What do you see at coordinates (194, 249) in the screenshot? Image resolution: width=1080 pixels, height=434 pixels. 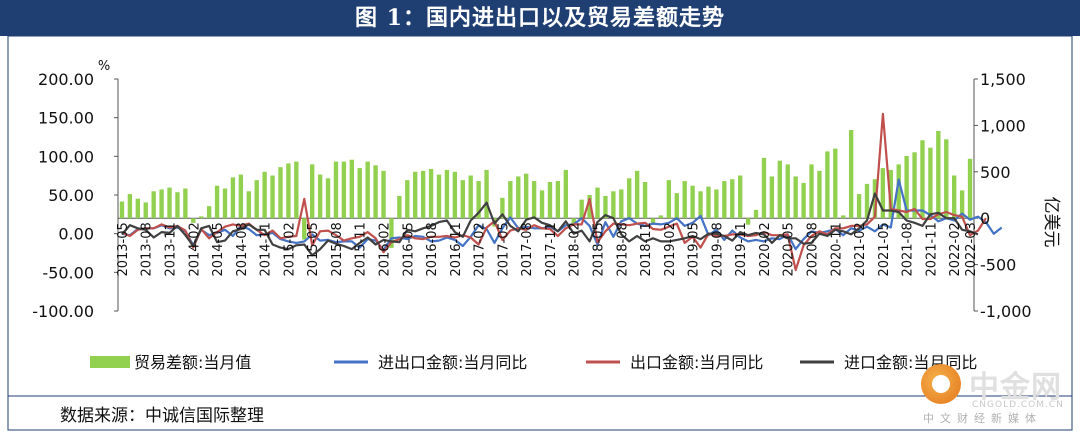 I see `x-tick-label: 2014-02` at bounding box center [194, 249].